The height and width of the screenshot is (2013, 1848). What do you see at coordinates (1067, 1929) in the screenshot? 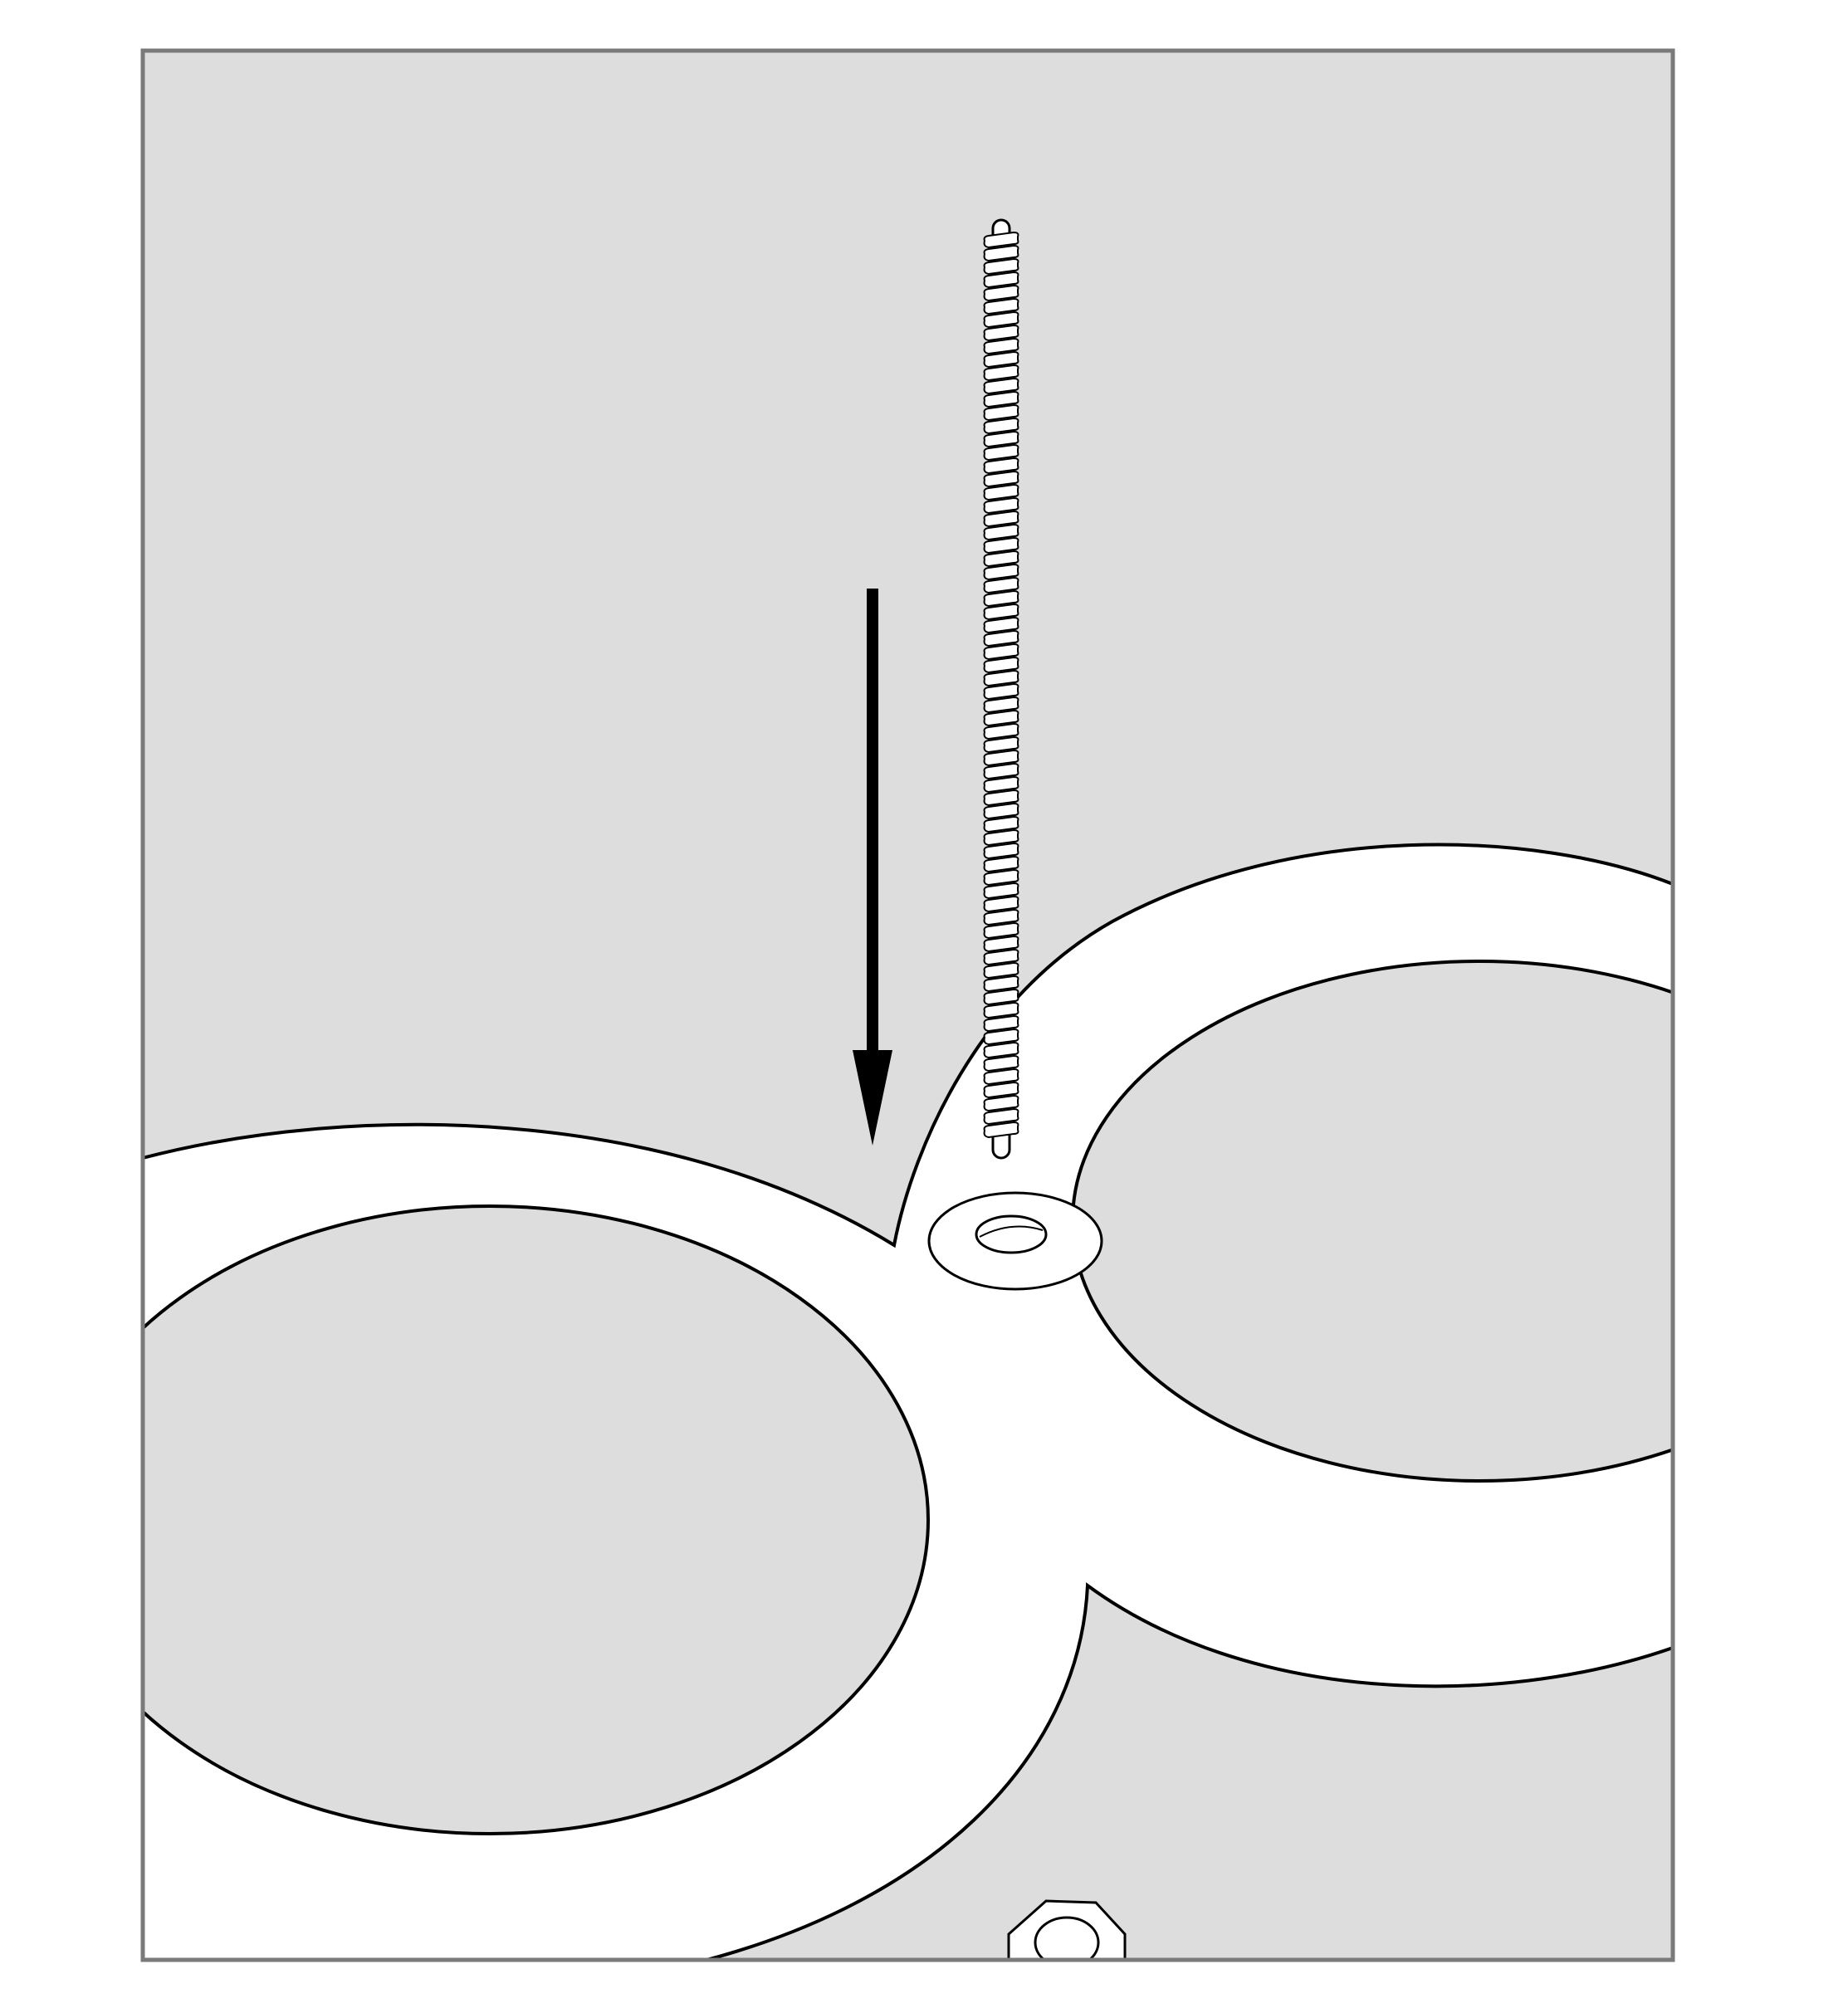
I see `hex-nut-icon` at bounding box center [1067, 1929].